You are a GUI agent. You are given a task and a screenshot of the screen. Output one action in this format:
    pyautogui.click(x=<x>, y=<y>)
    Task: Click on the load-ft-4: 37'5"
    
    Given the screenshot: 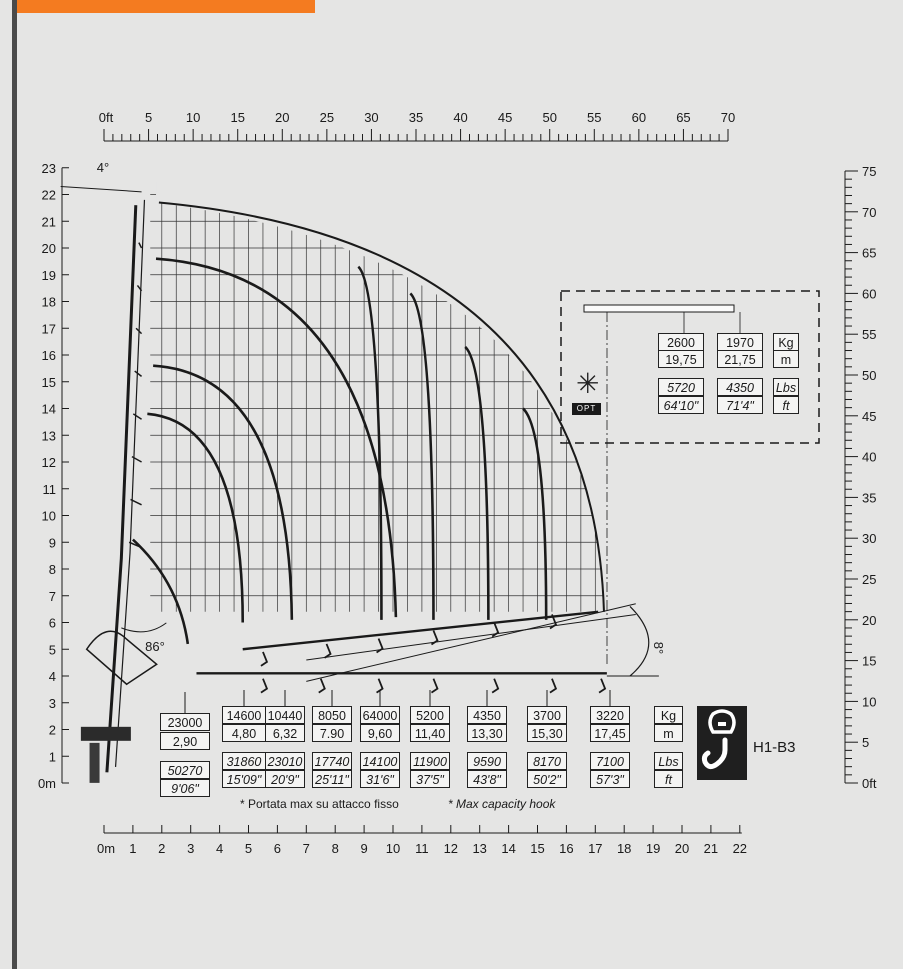 What is the action you would take?
    pyautogui.click(x=430, y=779)
    